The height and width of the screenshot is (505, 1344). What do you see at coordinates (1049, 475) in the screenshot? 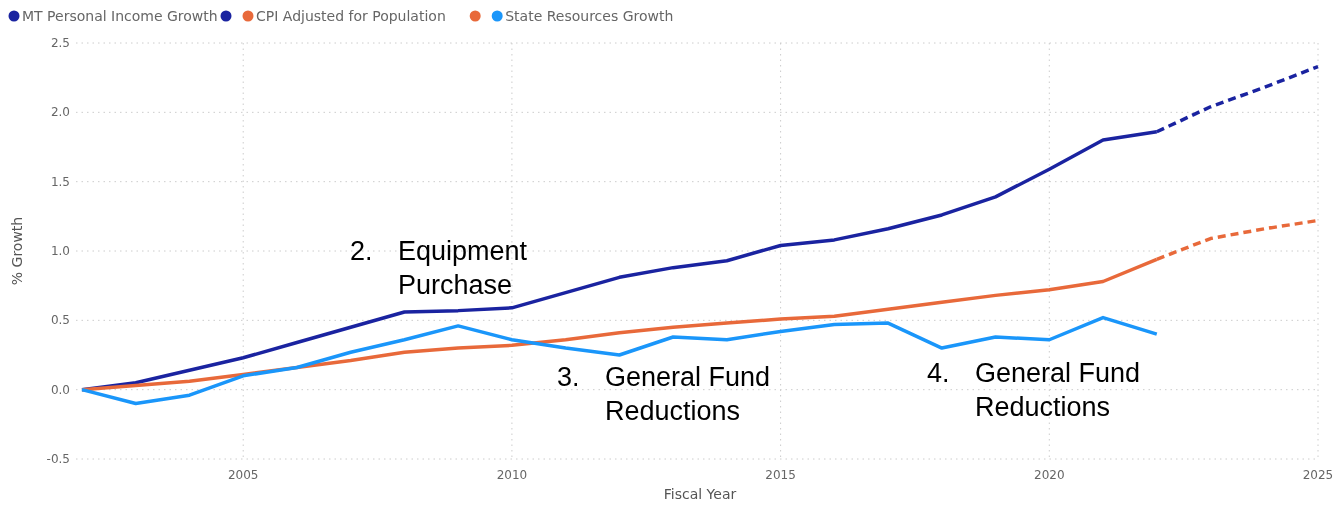
I see `x-tick-label: 2020` at bounding box center [1049, 475].